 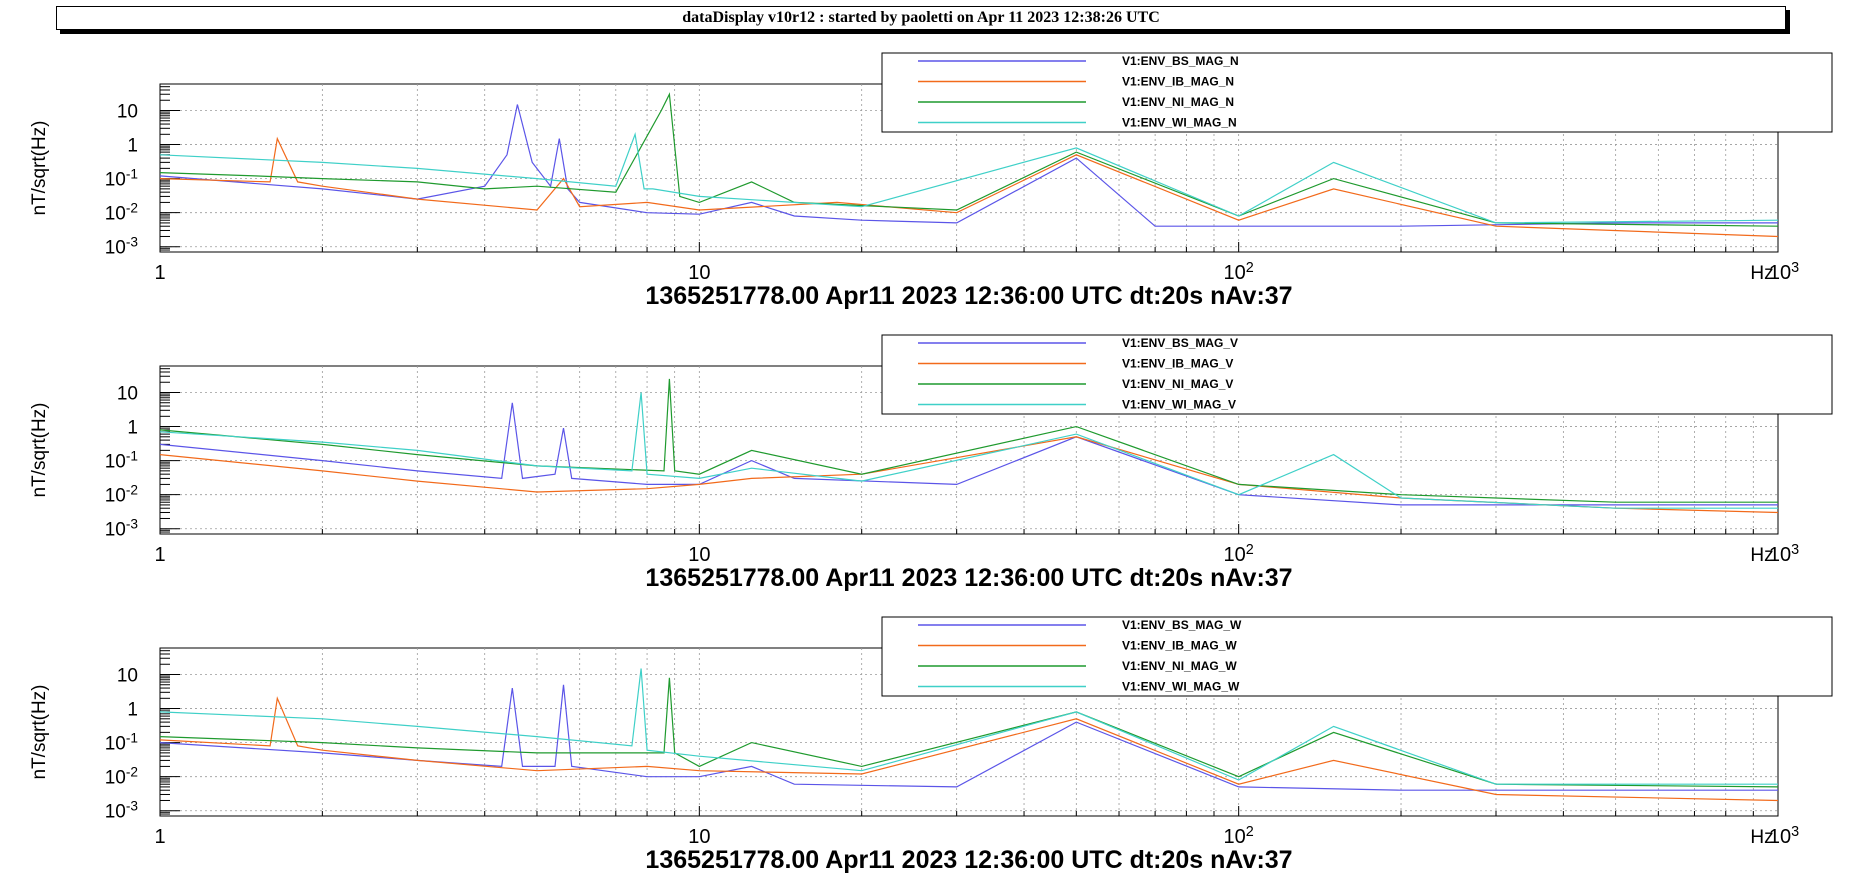 I want to click on legend-entry-ib: V1:ENV_IB_MAG_W, so click(x=1179, y=646).